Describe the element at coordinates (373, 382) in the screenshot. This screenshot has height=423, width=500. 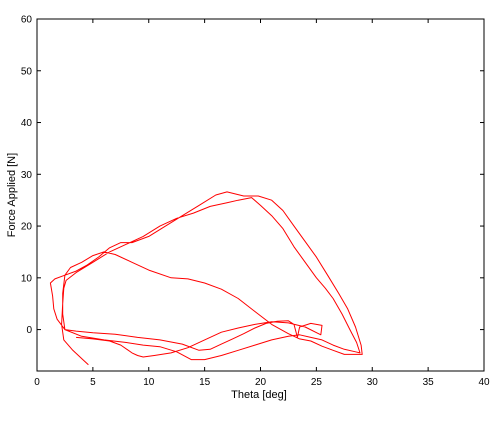
I see `x-tick-label: 30` at that location.